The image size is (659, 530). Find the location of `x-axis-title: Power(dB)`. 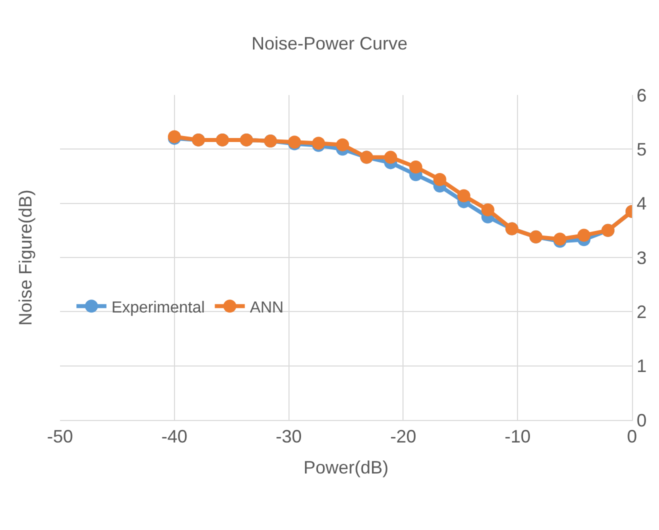

x-axis-title: Power(dB) is located at coordinates (346, 468).